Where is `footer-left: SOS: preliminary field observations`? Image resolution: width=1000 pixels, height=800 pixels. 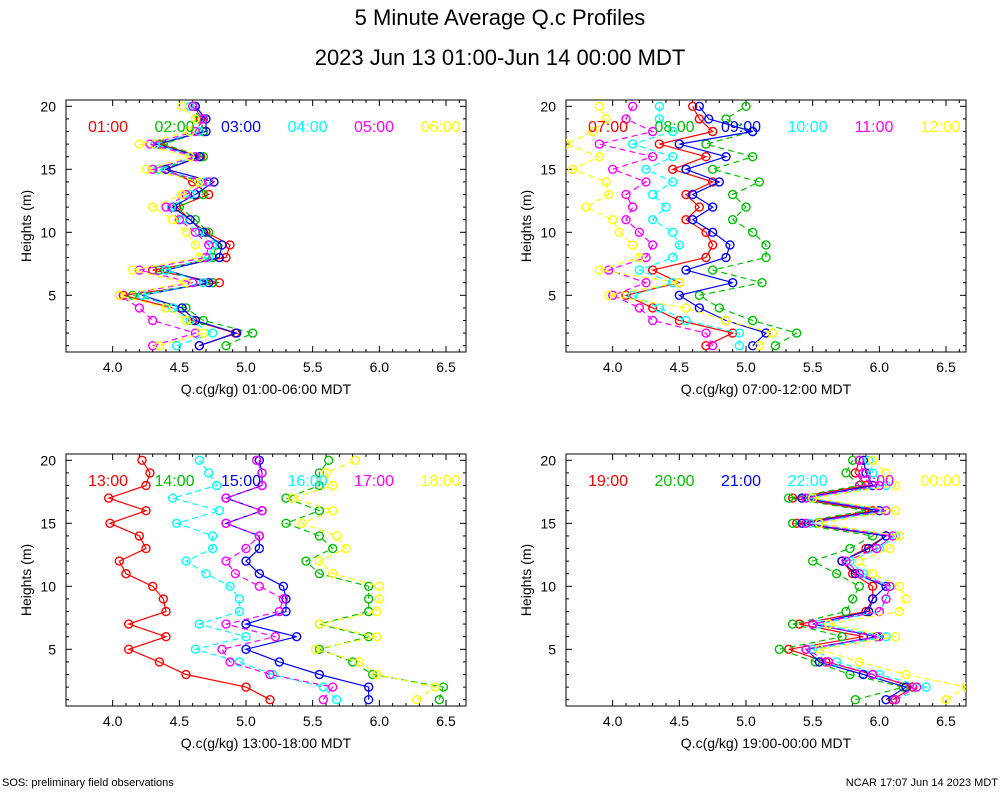 footer-left: SOS: preliminary field observations is located at coordinates (88, 783).